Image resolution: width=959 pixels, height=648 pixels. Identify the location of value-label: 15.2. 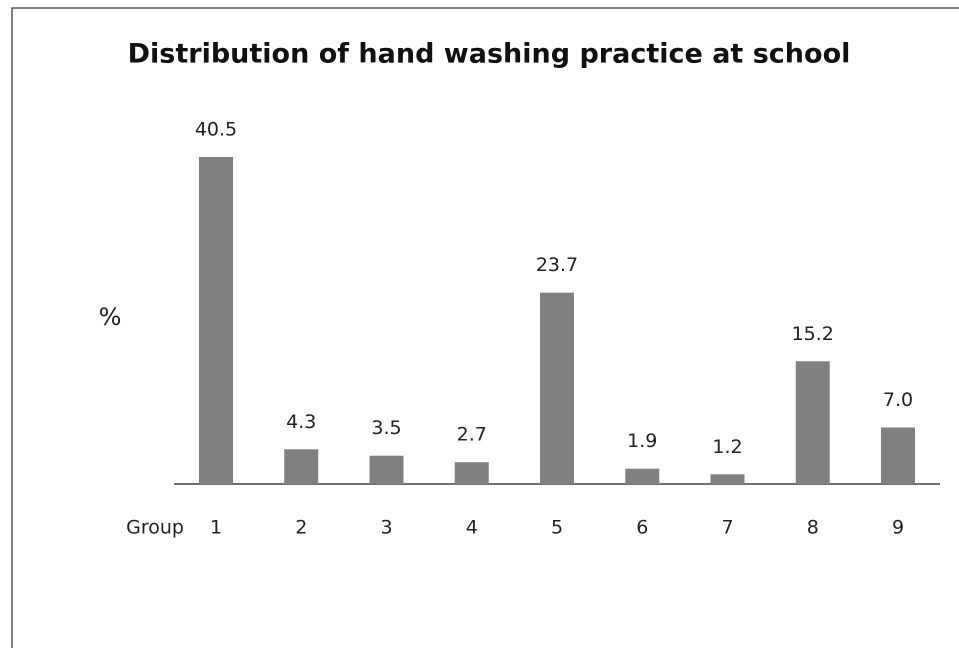
(813, 334).